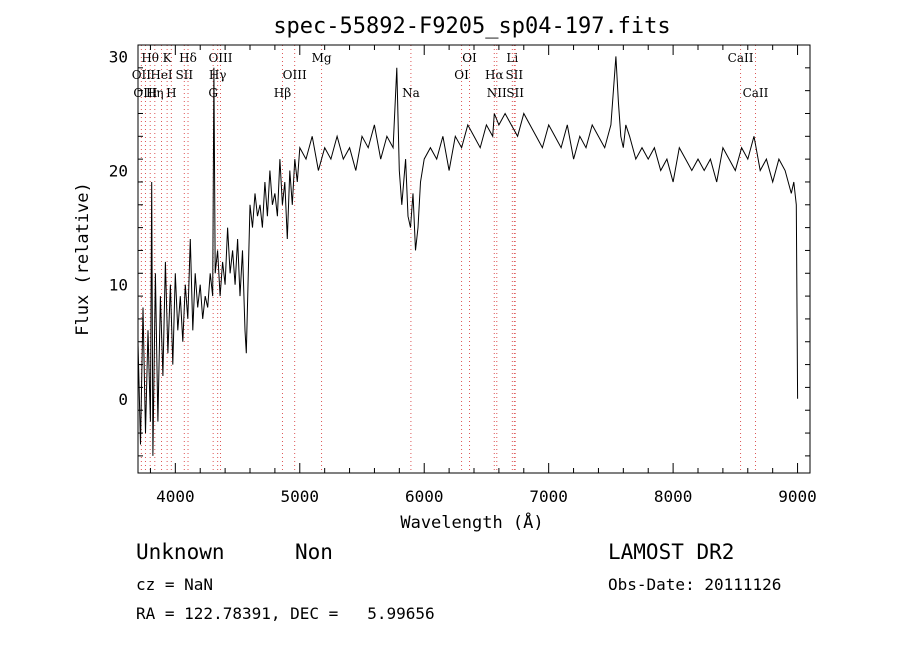  I want to click on spectral-line-label: OII, so click(142, 75).